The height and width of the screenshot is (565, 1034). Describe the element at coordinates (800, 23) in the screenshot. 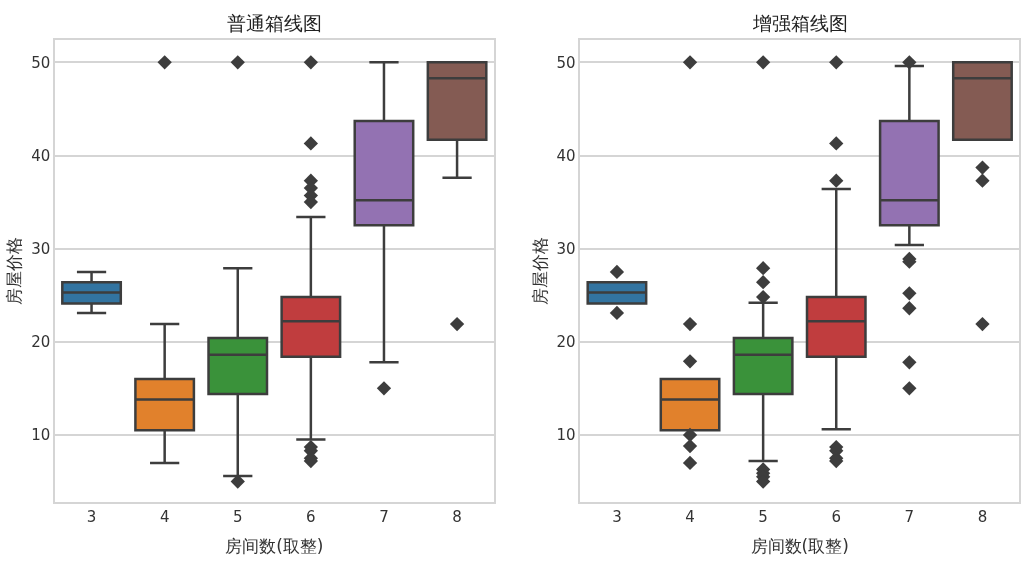

I see `chart-title: 增强箱线图` at that location.